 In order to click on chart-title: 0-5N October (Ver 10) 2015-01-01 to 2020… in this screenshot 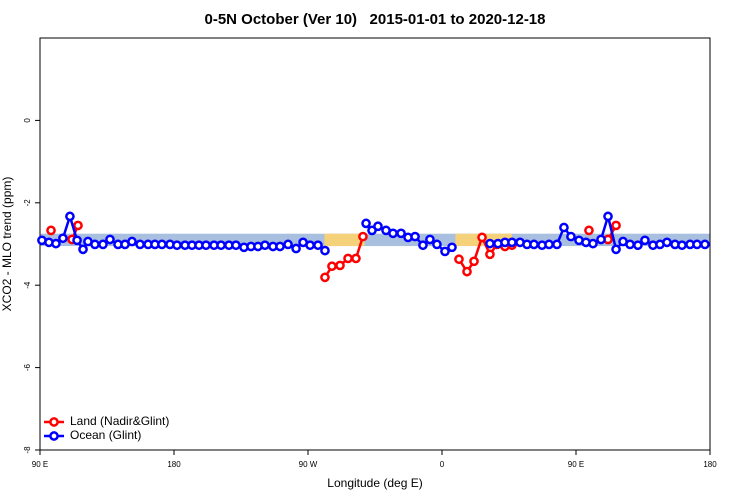, I will do `click(374, 19)`.